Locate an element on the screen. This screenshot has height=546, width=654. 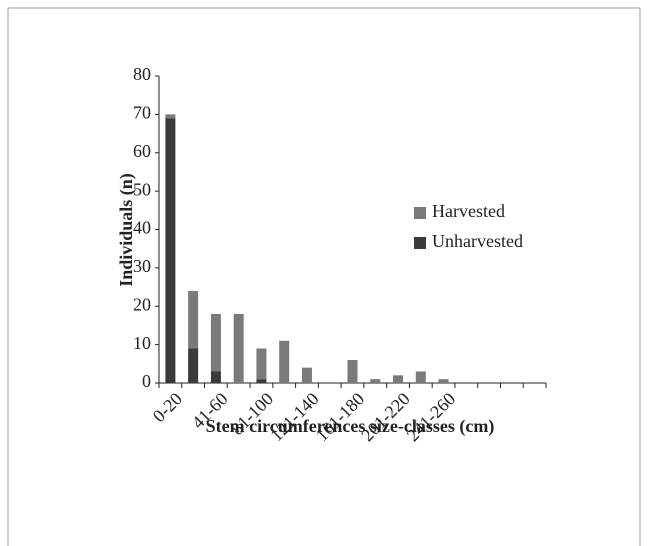
y-tick-label: 30 is located at coordinates (142, 266).